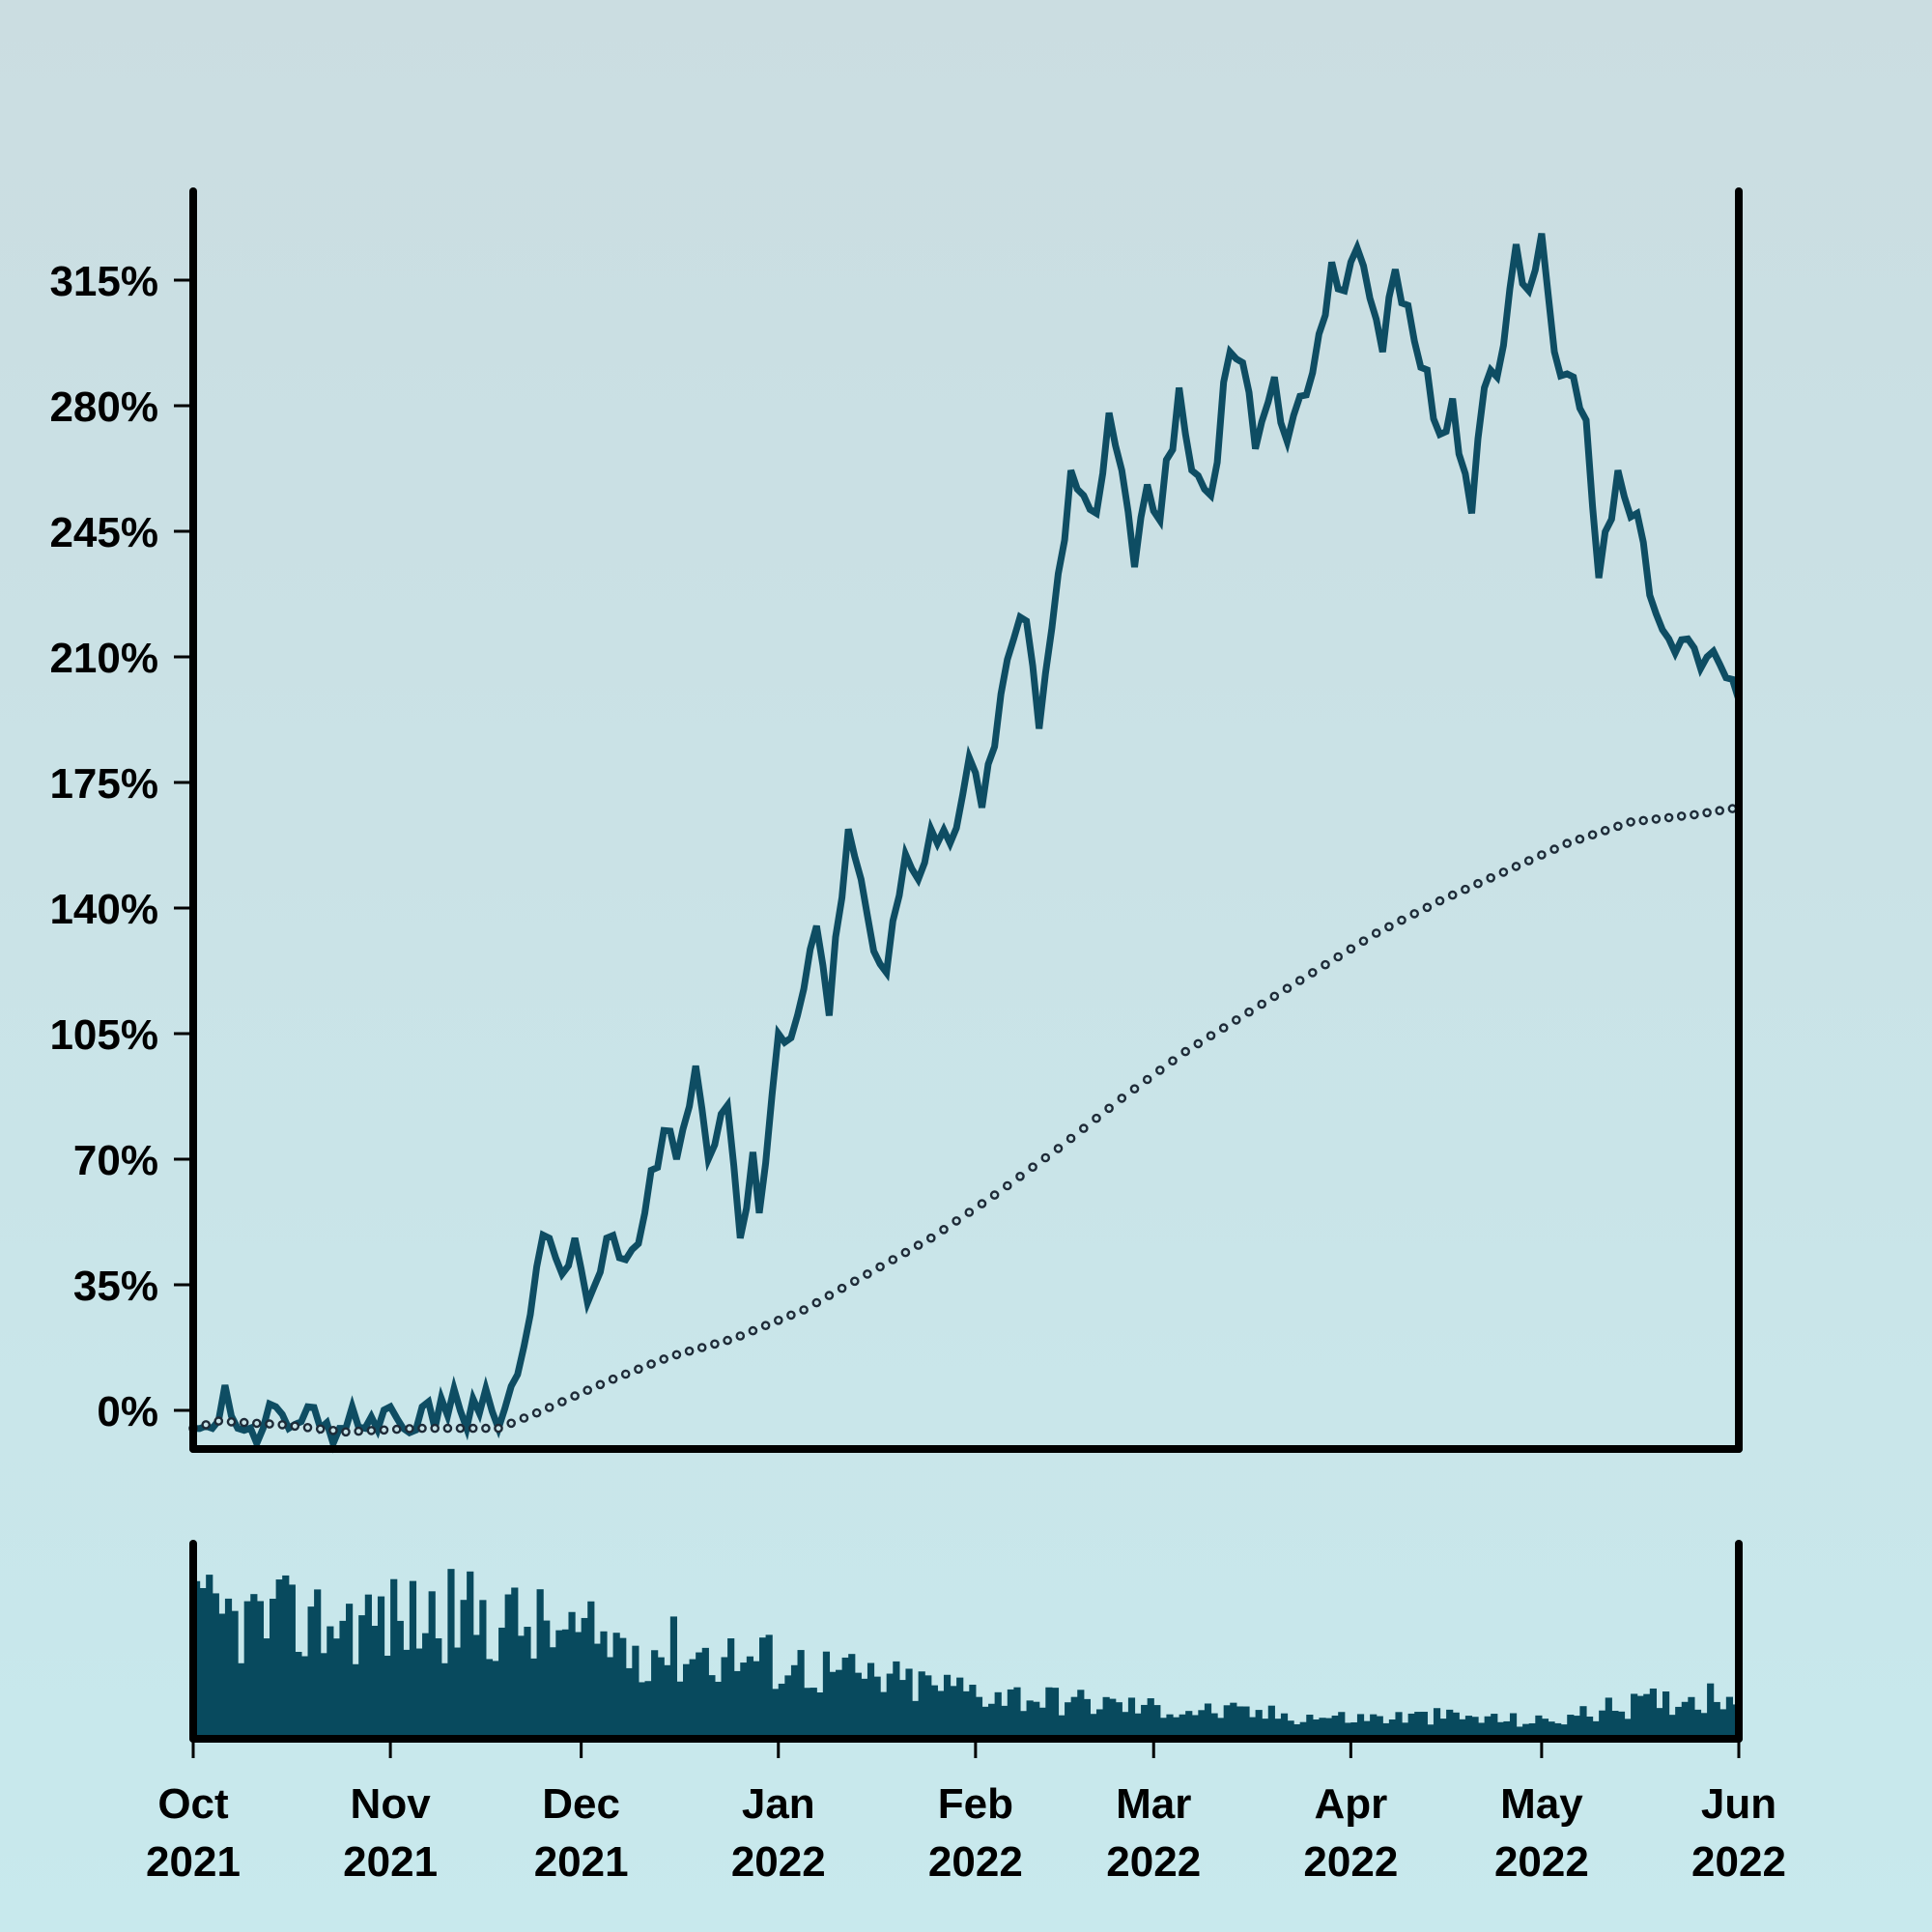 This screenshot has height=1932, width=1932. What do you see at coordinates (193, 1804) in the screenshot?
I see `x-tick-month: Oct` at bounding box center [193, 1804].